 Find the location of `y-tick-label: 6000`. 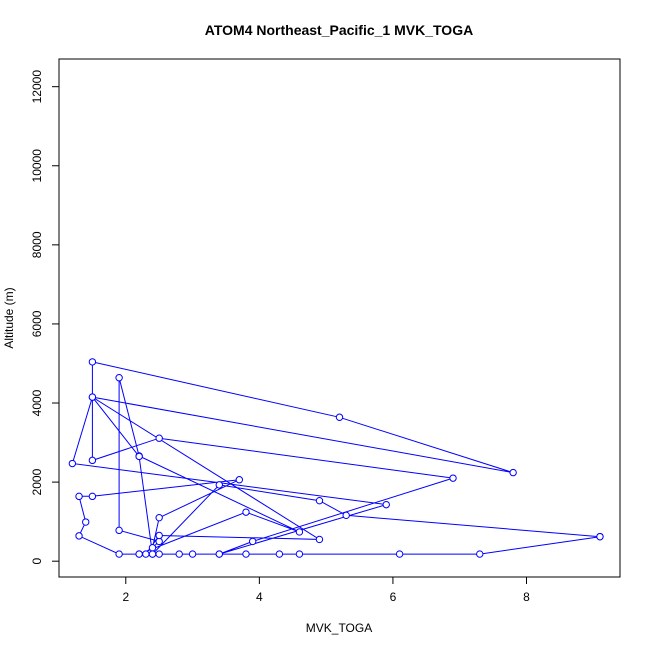

y-tick-label: 6000 is located at coordinates (37, 323).